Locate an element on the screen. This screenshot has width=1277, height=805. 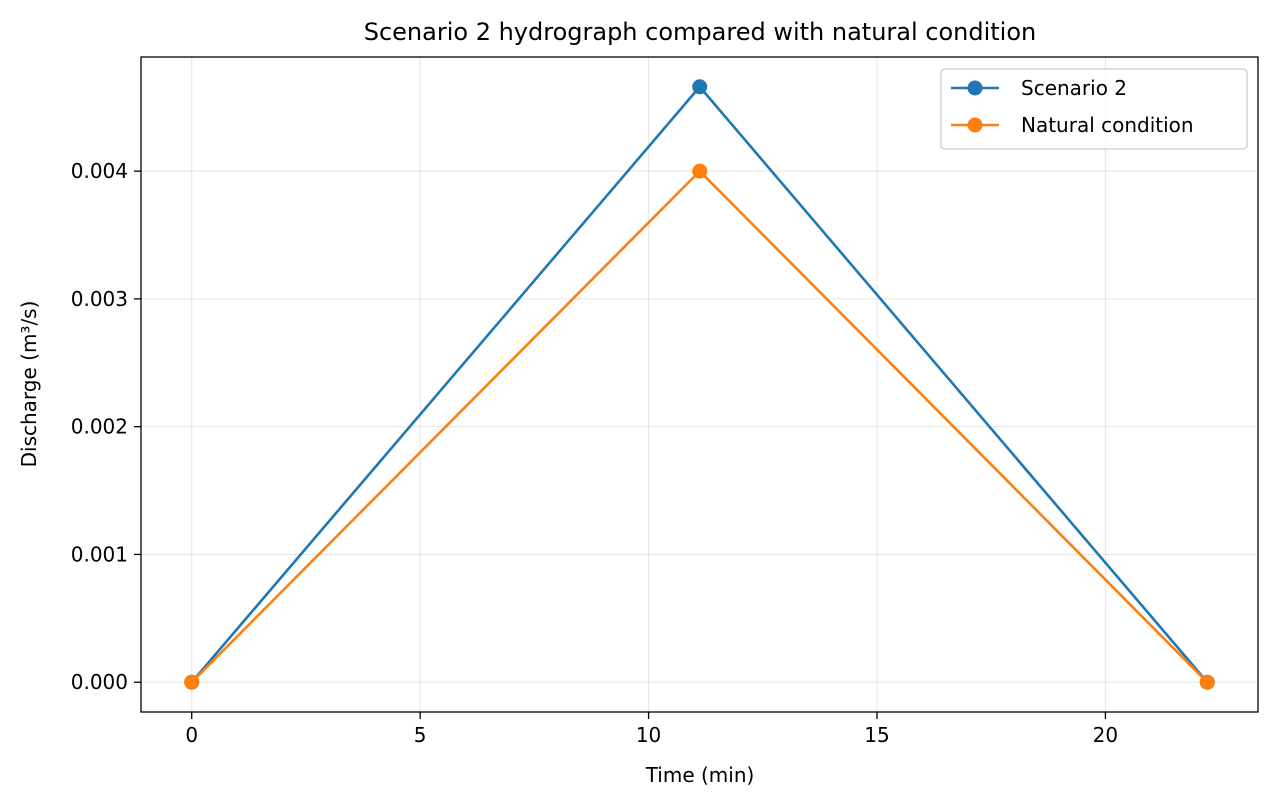
y-axis-ticks: 0.000 0.001 0.002 0.003 0.004 is located at coordinates (106, 426).